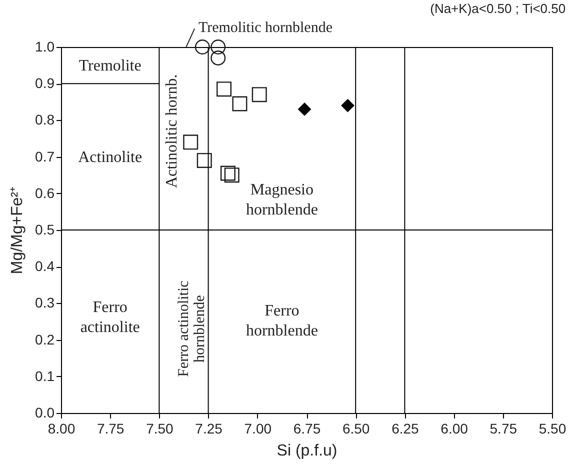 The height and width of the screenshot is (468, 588). Describe the element at coordinates (356, 428) in the screenshot. I see `x-tick-label: 6.50` at that location.